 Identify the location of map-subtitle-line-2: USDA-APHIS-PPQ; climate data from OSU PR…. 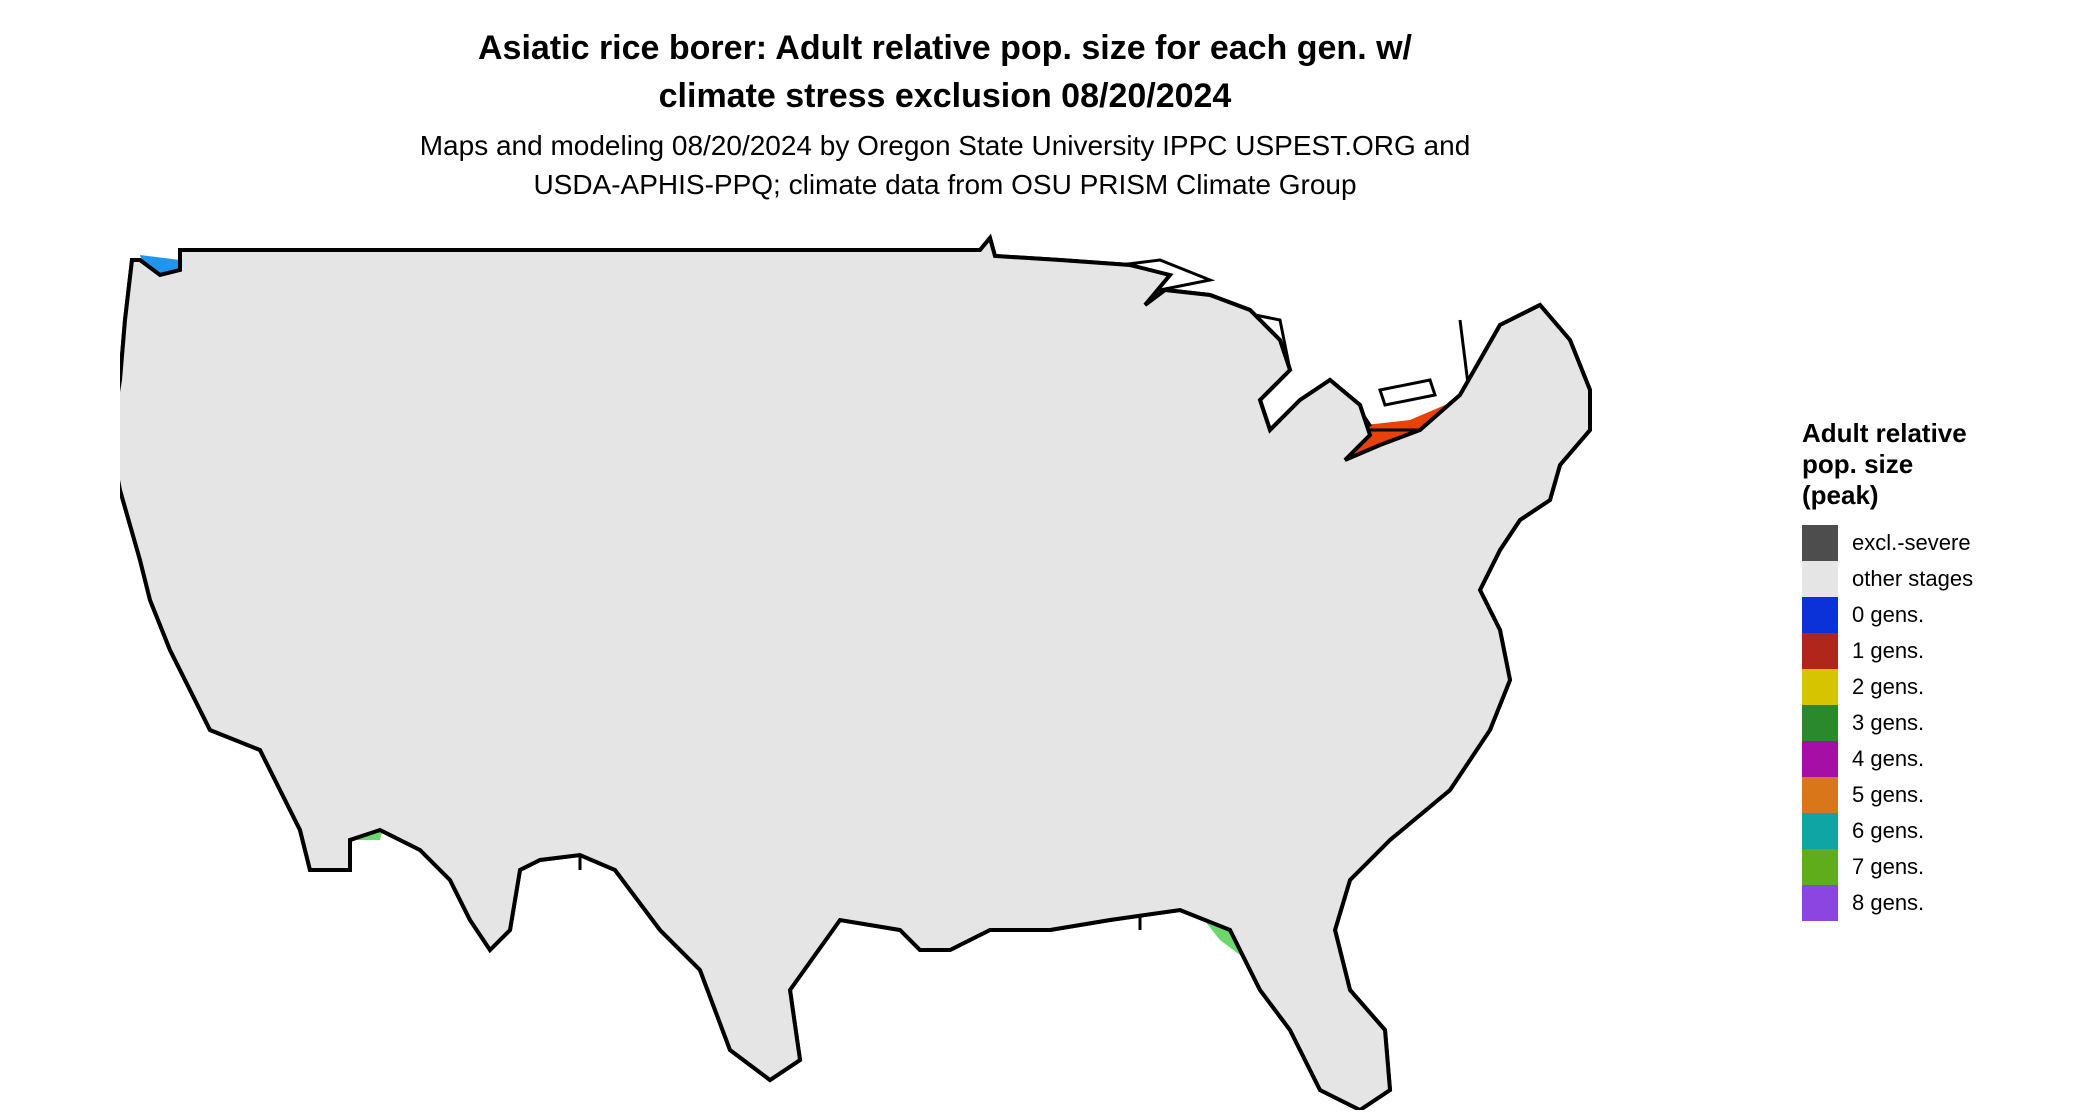
(945, 184).